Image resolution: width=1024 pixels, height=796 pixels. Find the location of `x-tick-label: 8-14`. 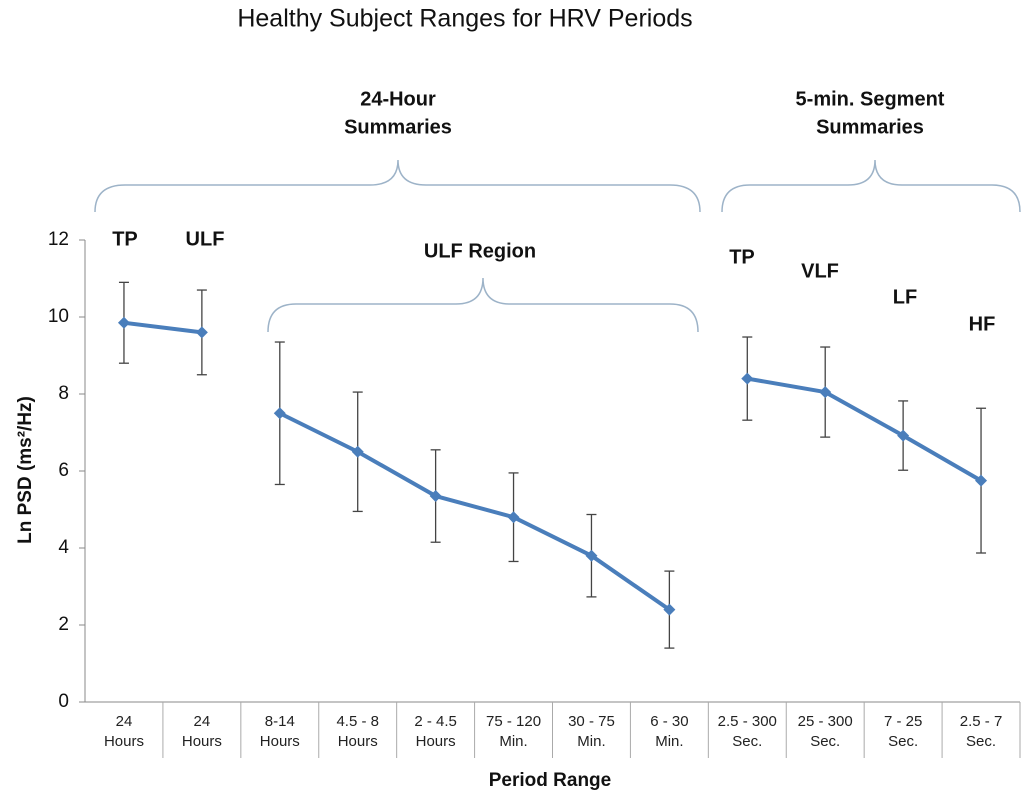

x-tick-label: 8-14 is located at coordinates (280, 721).